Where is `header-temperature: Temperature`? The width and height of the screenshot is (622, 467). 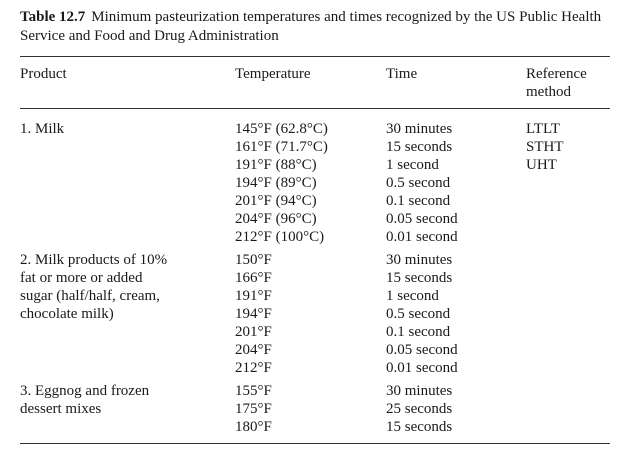
header-temperature: Temperature is located at coordinates (273, 74).